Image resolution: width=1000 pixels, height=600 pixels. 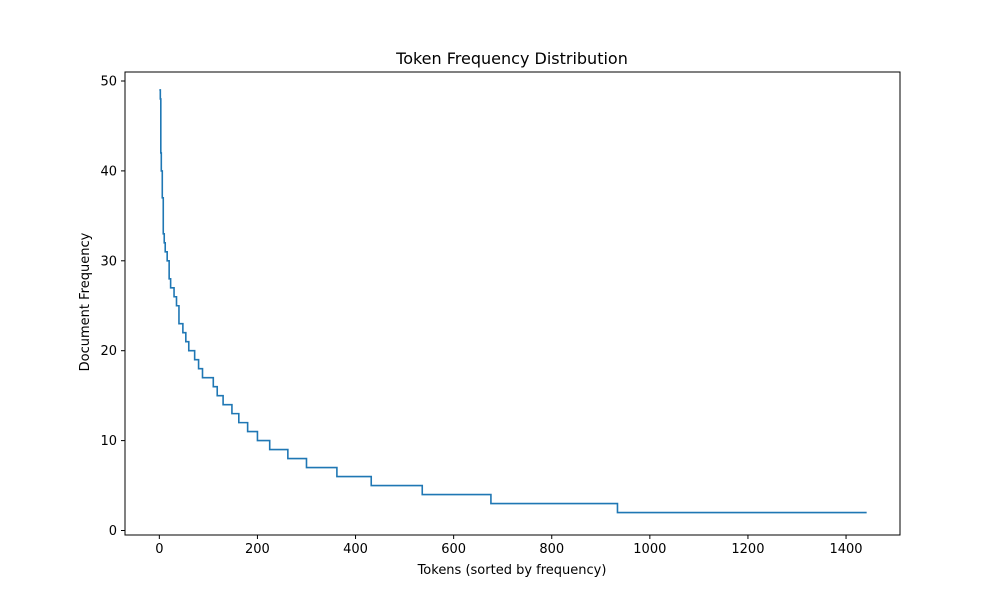 I want to click on y-tick-label: 0, so click(x=113, y=531).